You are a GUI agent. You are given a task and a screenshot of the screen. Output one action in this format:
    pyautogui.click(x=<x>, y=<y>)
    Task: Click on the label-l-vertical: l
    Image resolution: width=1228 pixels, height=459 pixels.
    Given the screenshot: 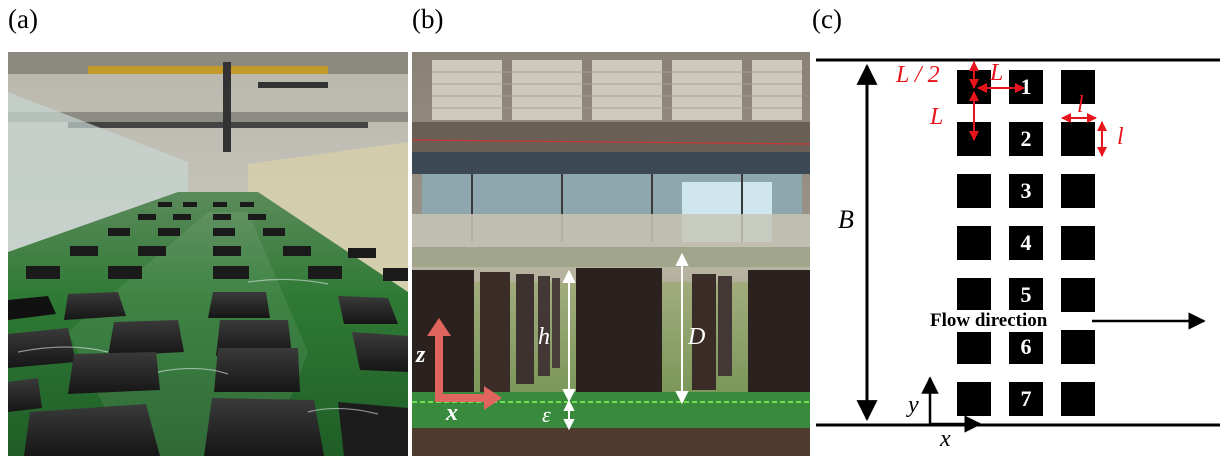 What is the action you would take?
    pyautogui.click(x=1120, y=137)
    